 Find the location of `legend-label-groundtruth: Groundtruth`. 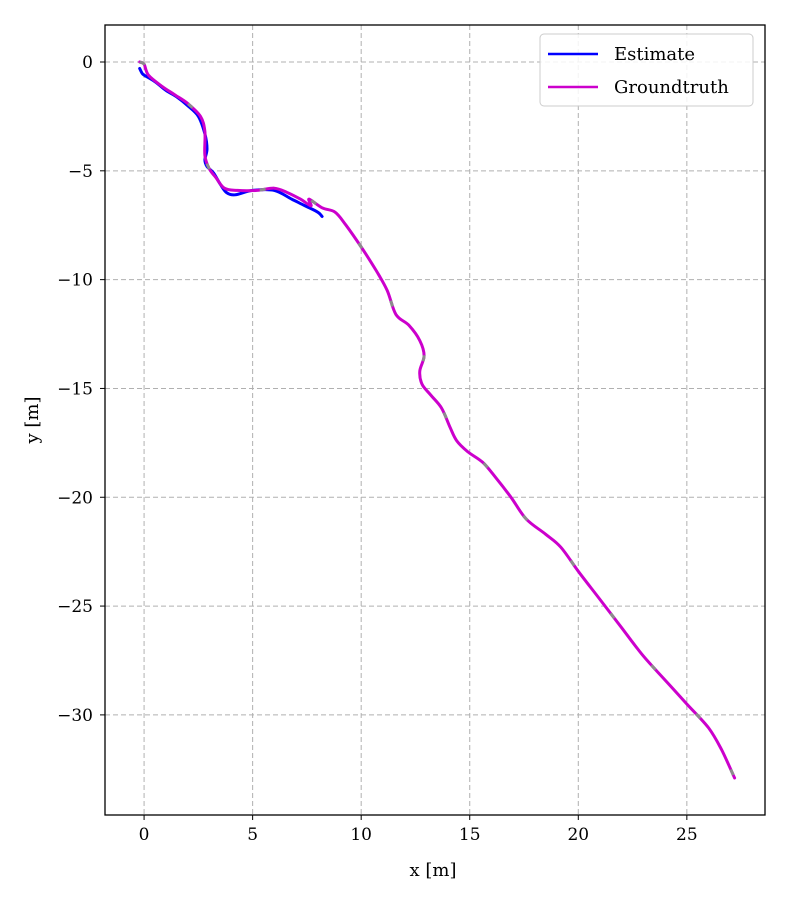

legend-label-groundtruth: Groundtruth is located at coordinates (671, 87).